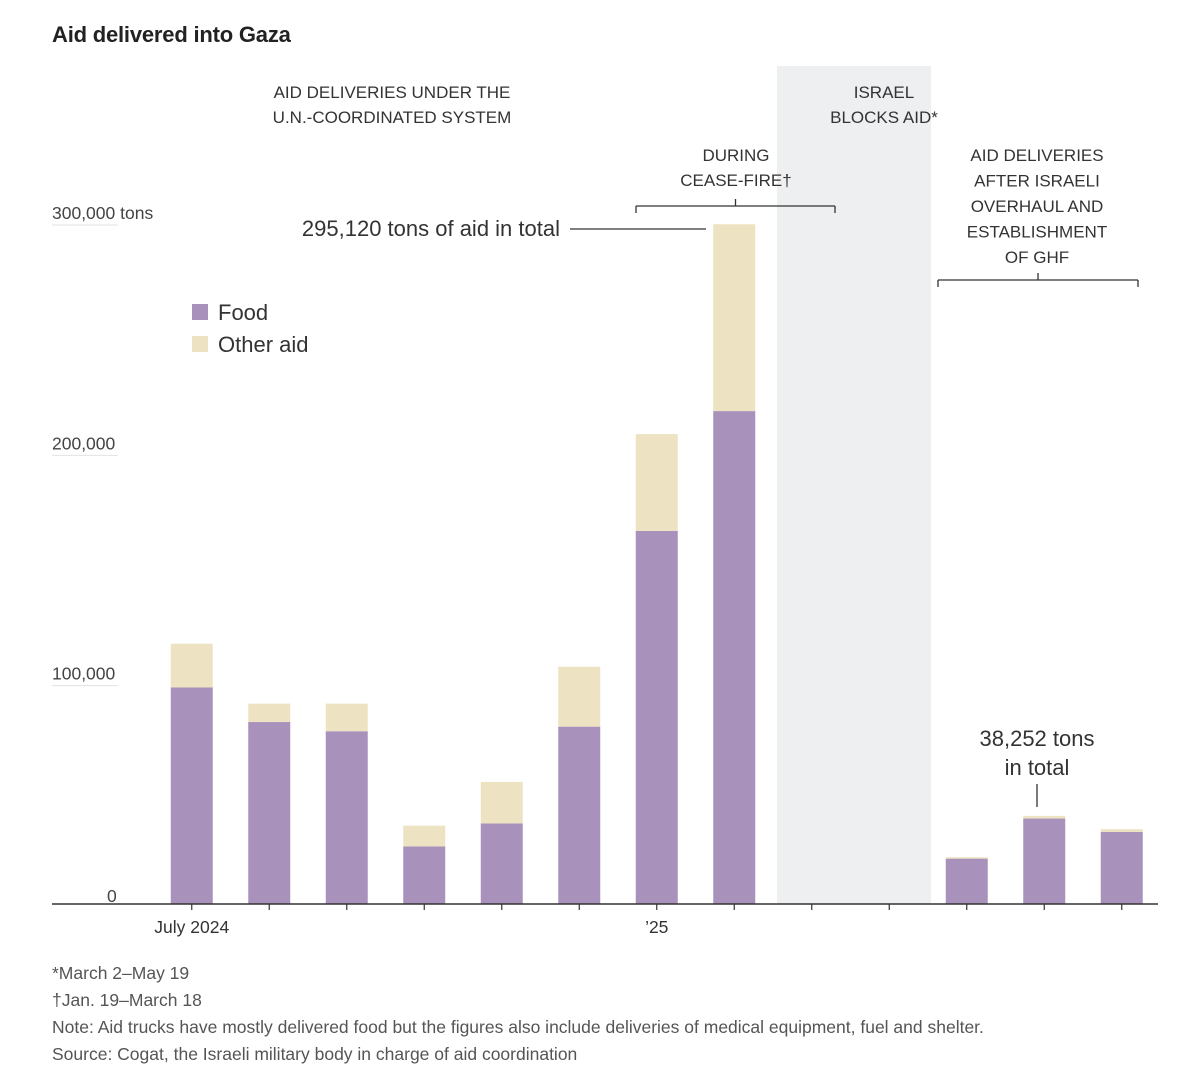  Describe the element at coordinates (735, 206) in the screenshot. I see `bracket-cease-fire` at that location.